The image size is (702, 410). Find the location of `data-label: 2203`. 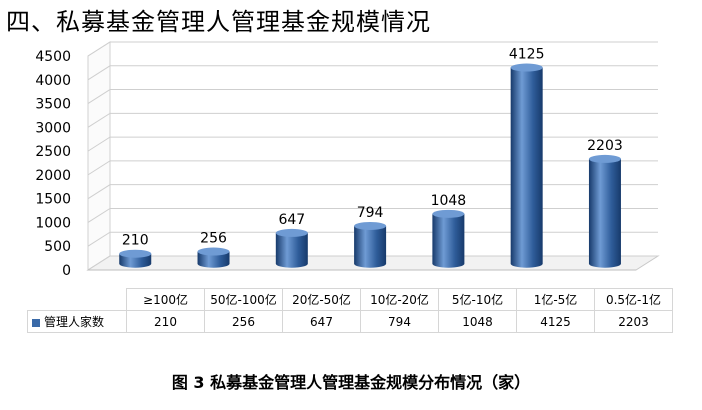

data-label: 2203 is located at coordinates (605, 146).